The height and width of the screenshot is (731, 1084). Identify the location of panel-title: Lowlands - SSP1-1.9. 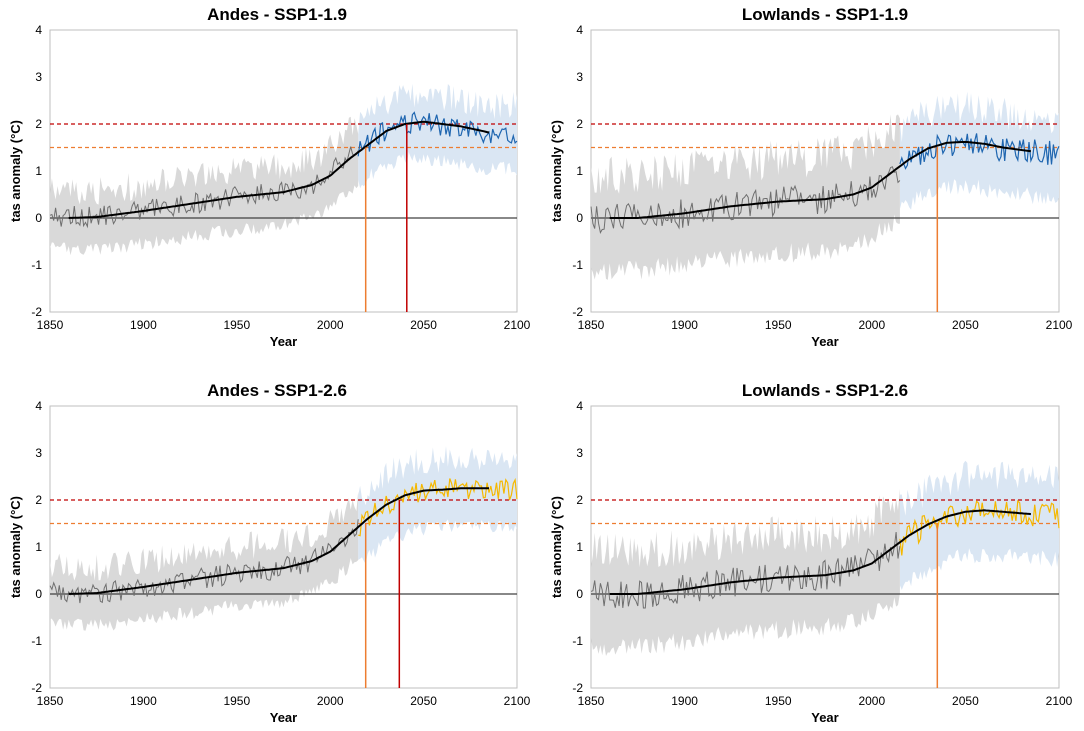
(825, 14).